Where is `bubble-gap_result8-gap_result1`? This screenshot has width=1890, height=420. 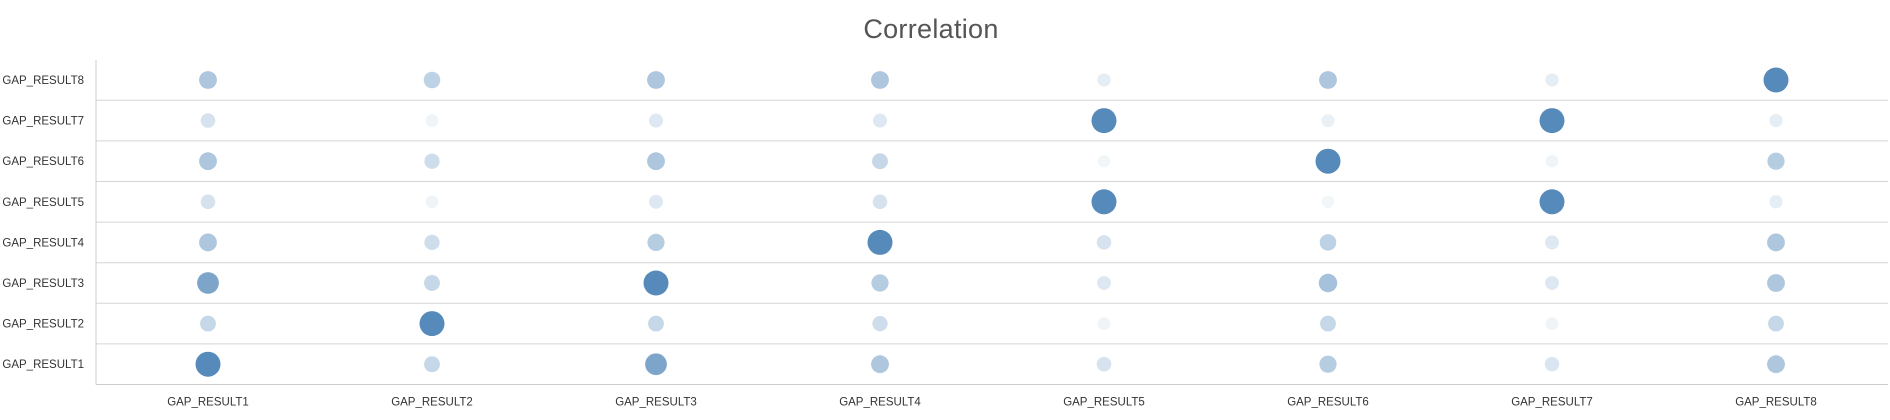
bubble-gap_result8-gap_result1 is located at coordinates (208, 80).